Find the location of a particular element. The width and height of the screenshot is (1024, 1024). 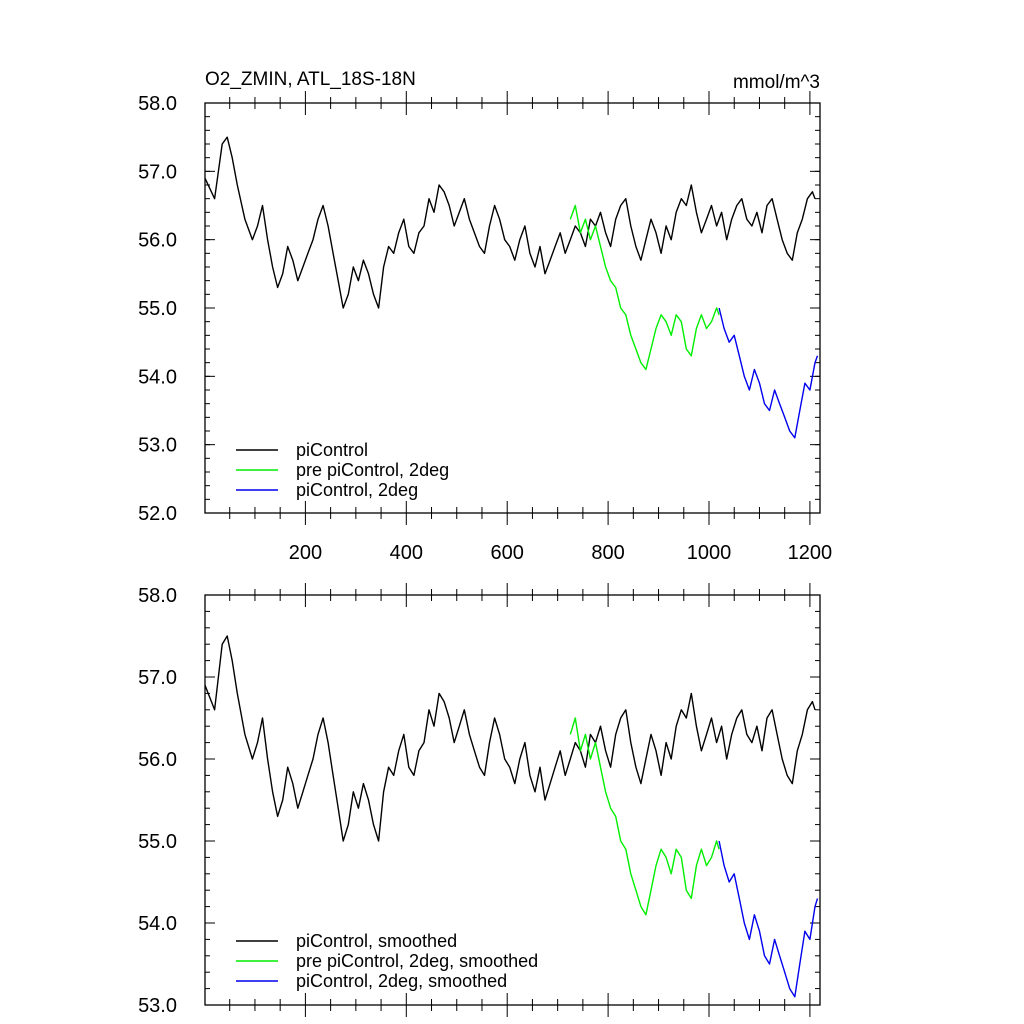

legend-label: piControl, 2deg, smoothed is located at coordinates (401, 981).